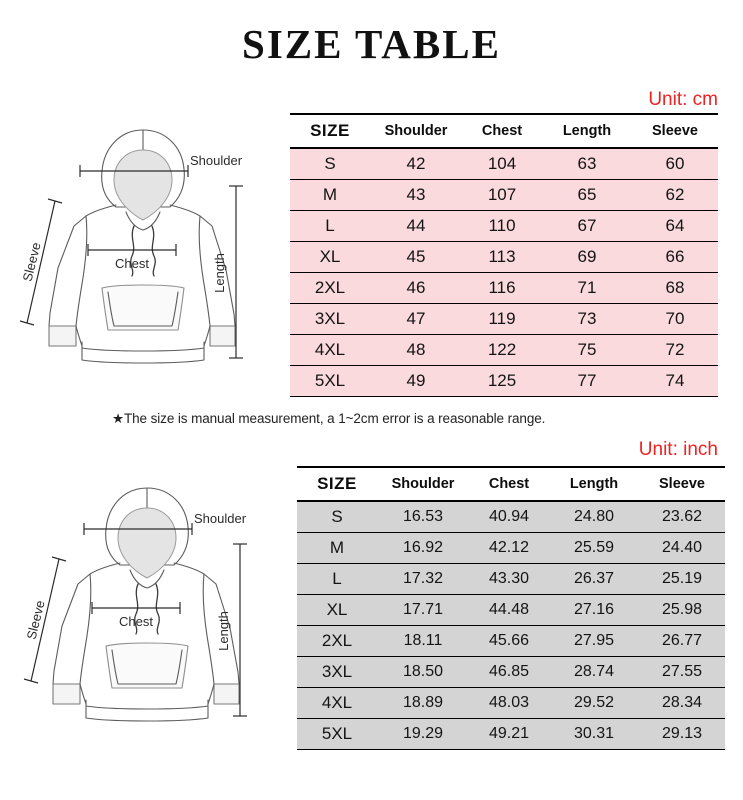  I want to click on cell-length: 65, so click(587, 194).